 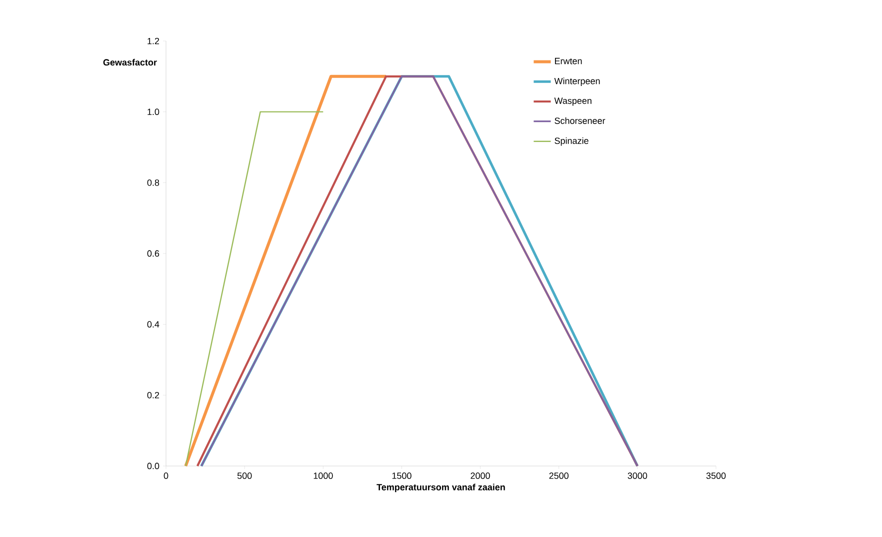 What do you see at coordinates (153, 253) in the screenshot?
I see `y-tick-label: 0.6` at bounding box center [153, 253].